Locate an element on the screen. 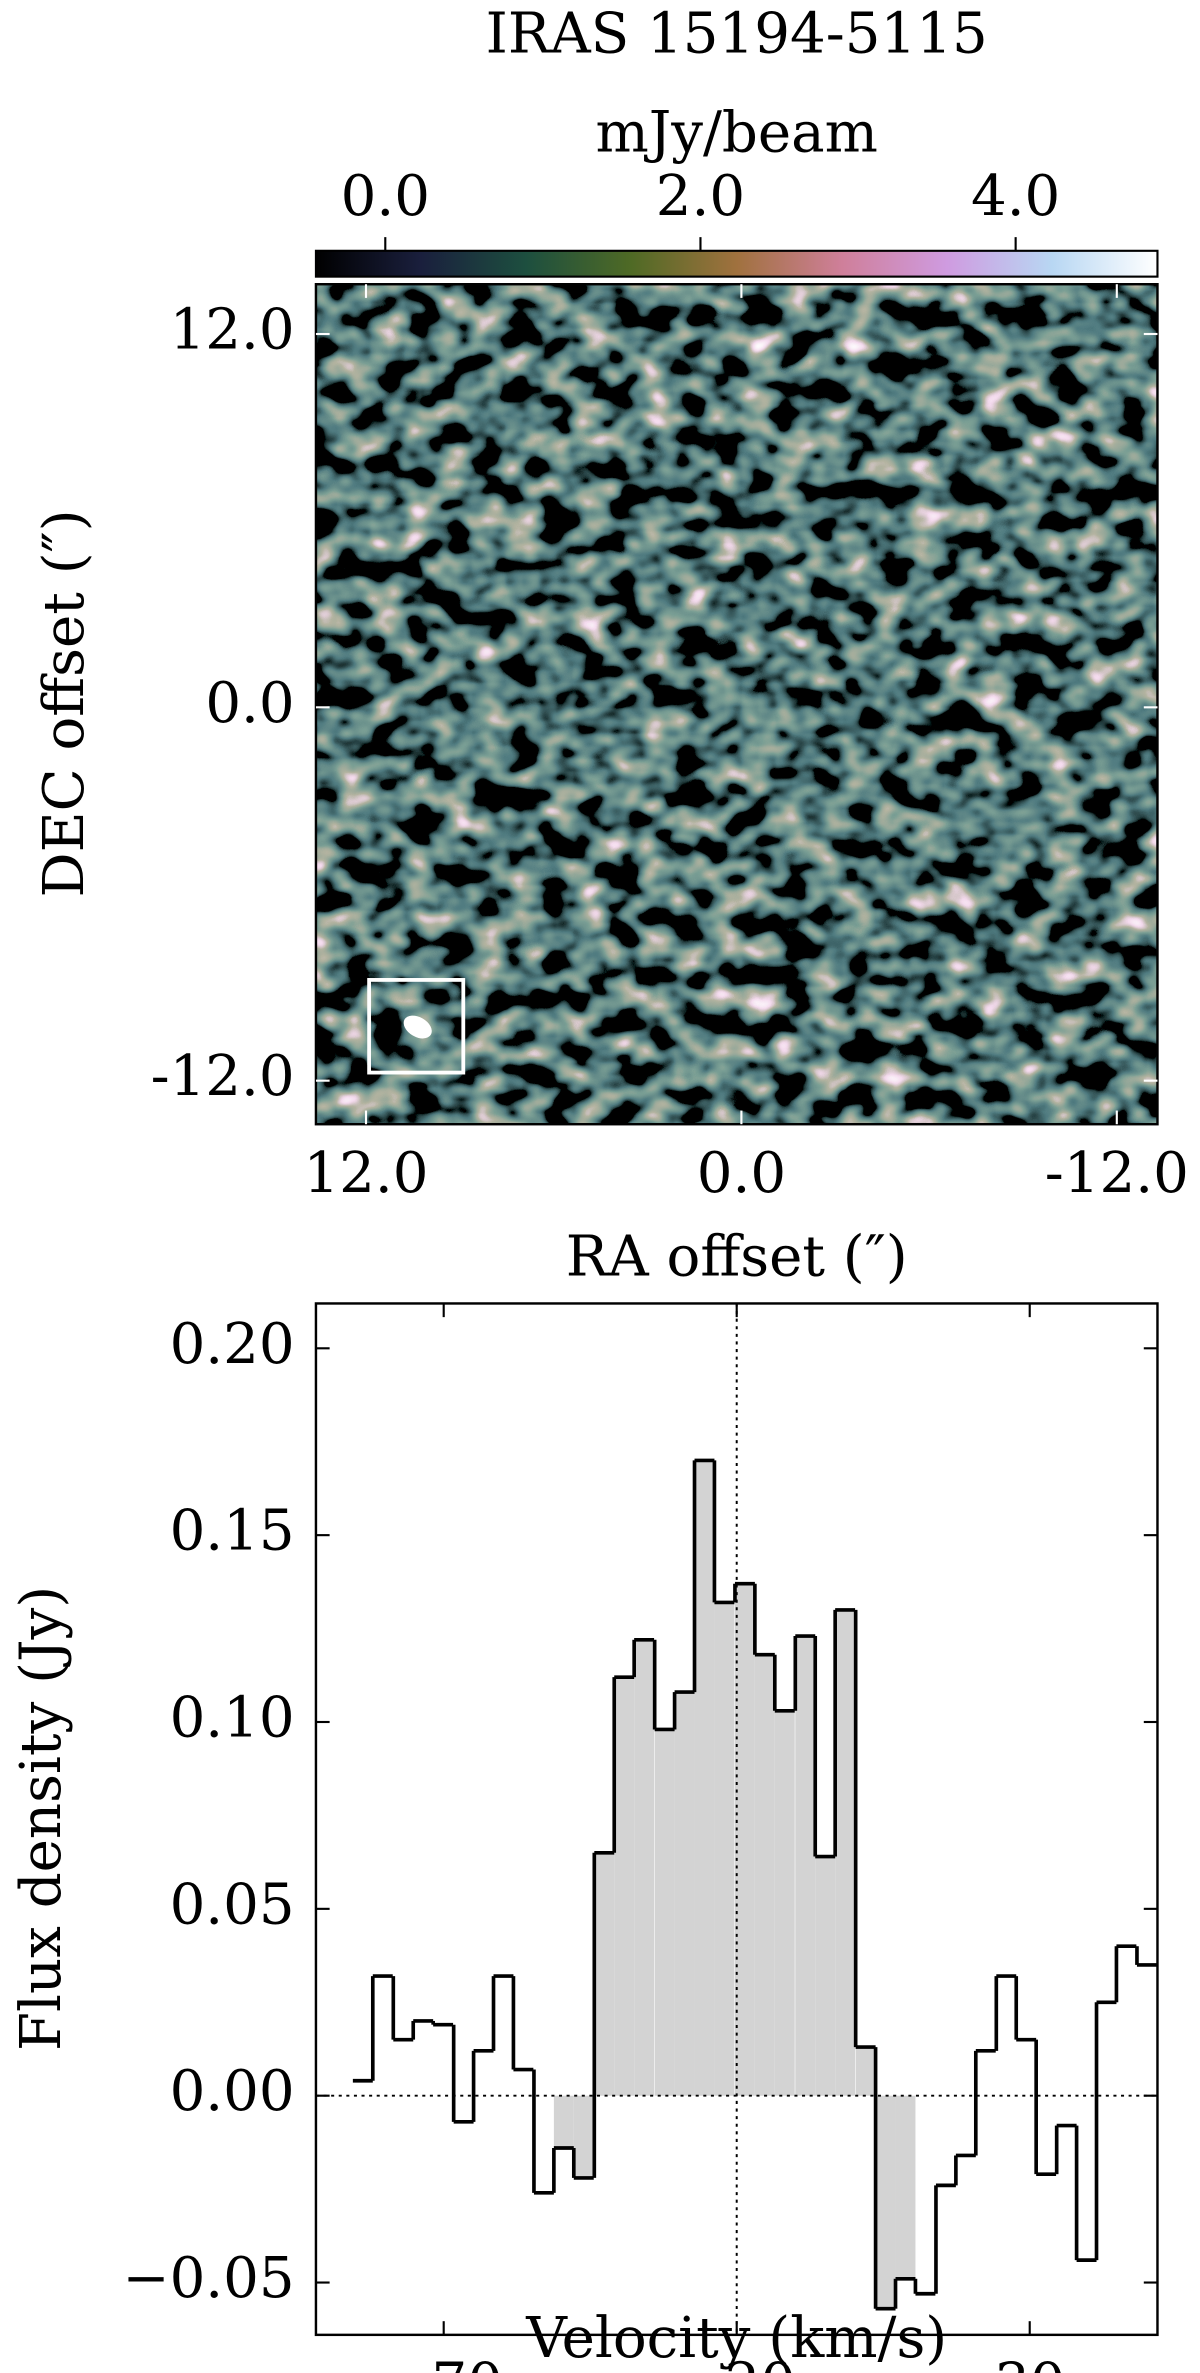 The height and width of the screenshot is (2373, 1200). y-tick-label: 12.0 is located at coordinates (232, 329).